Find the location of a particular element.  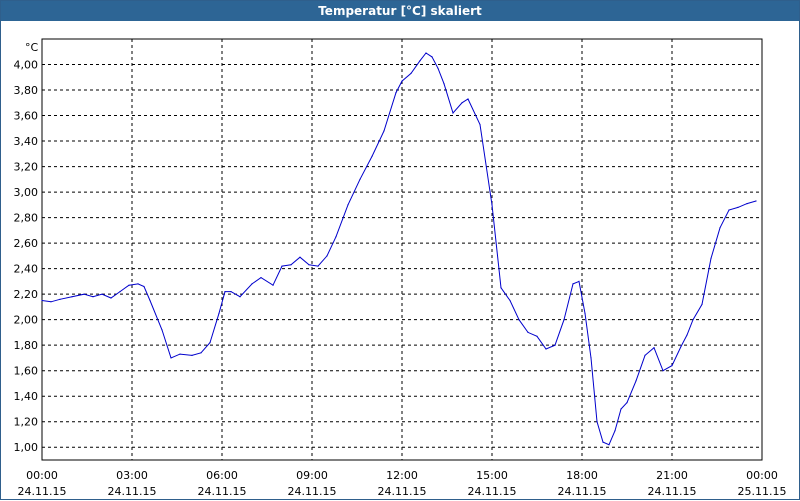

x-tick-time: 00:00 is located at coordinates (42, 475).